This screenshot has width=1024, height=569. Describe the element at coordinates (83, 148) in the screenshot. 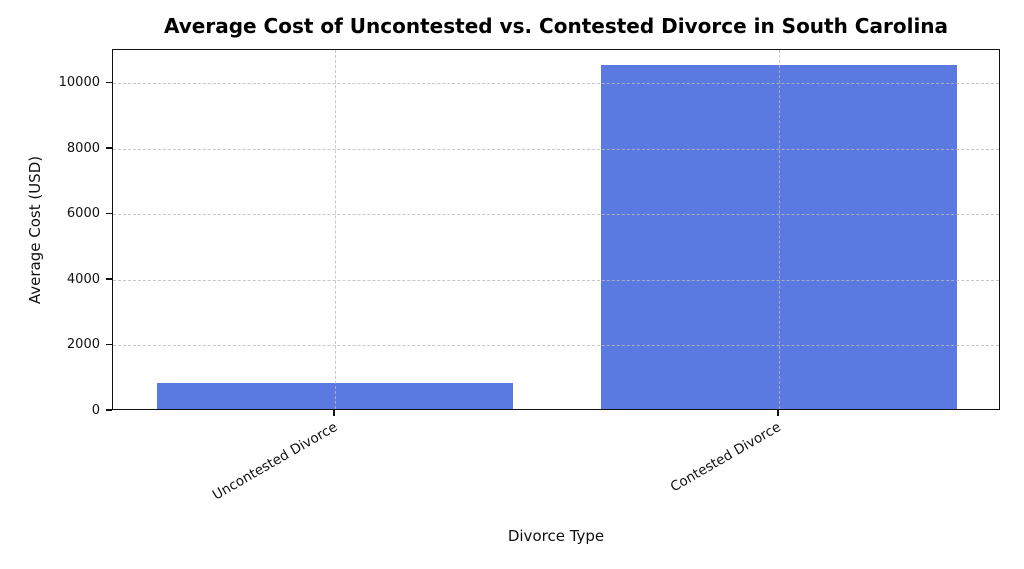

I see `y-tick-label: 8000` at that location.